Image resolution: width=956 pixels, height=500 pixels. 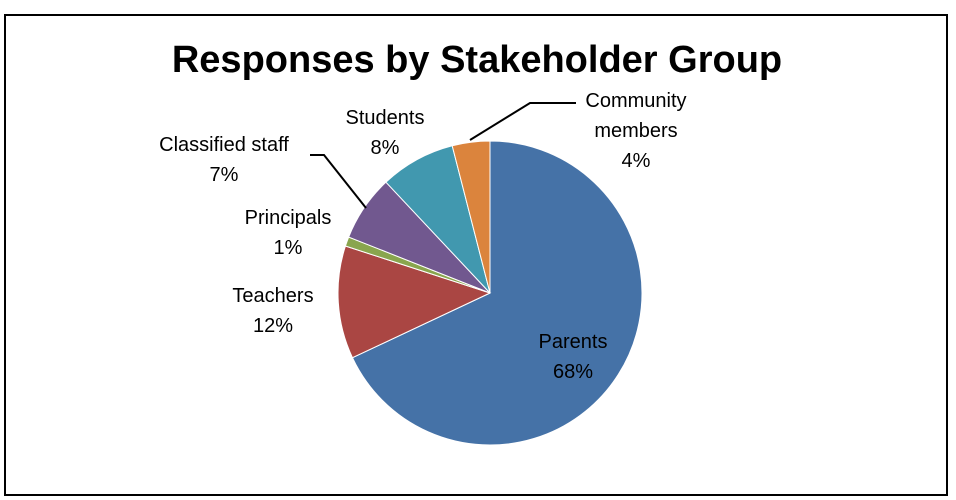 I want to click on data-label-classified-staff: Classified staff 7%, so click(x=224, y=160).